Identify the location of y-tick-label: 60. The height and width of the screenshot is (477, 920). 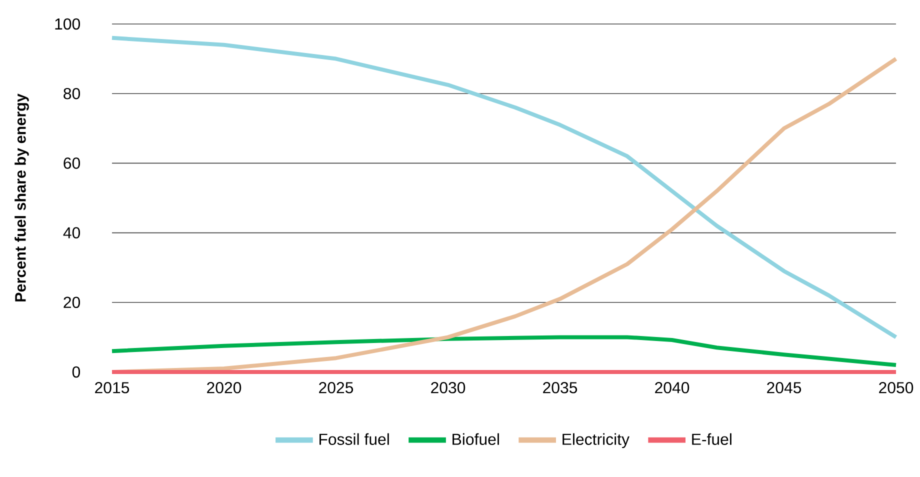
(72, 163).